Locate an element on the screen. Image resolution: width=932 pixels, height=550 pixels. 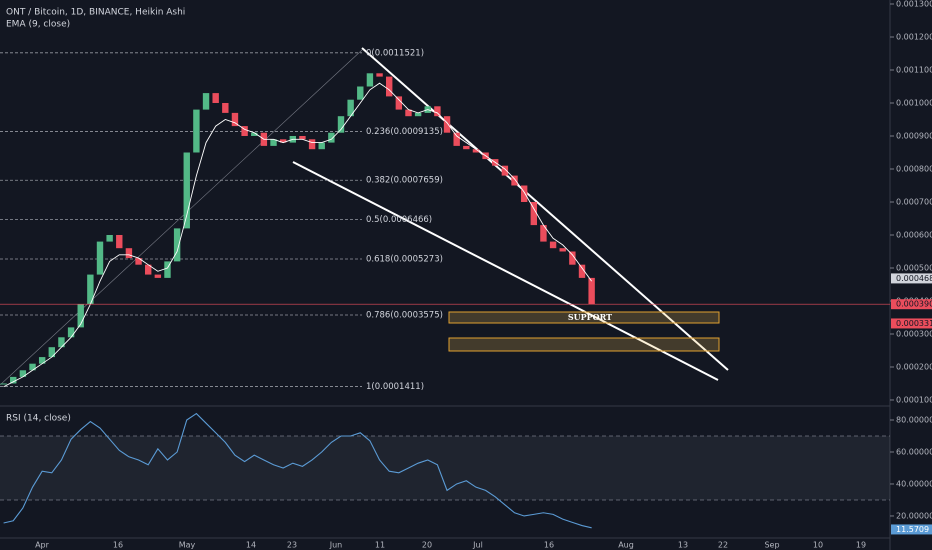
y-tick-label: 40.000000 is located at coordinates (914, 483).